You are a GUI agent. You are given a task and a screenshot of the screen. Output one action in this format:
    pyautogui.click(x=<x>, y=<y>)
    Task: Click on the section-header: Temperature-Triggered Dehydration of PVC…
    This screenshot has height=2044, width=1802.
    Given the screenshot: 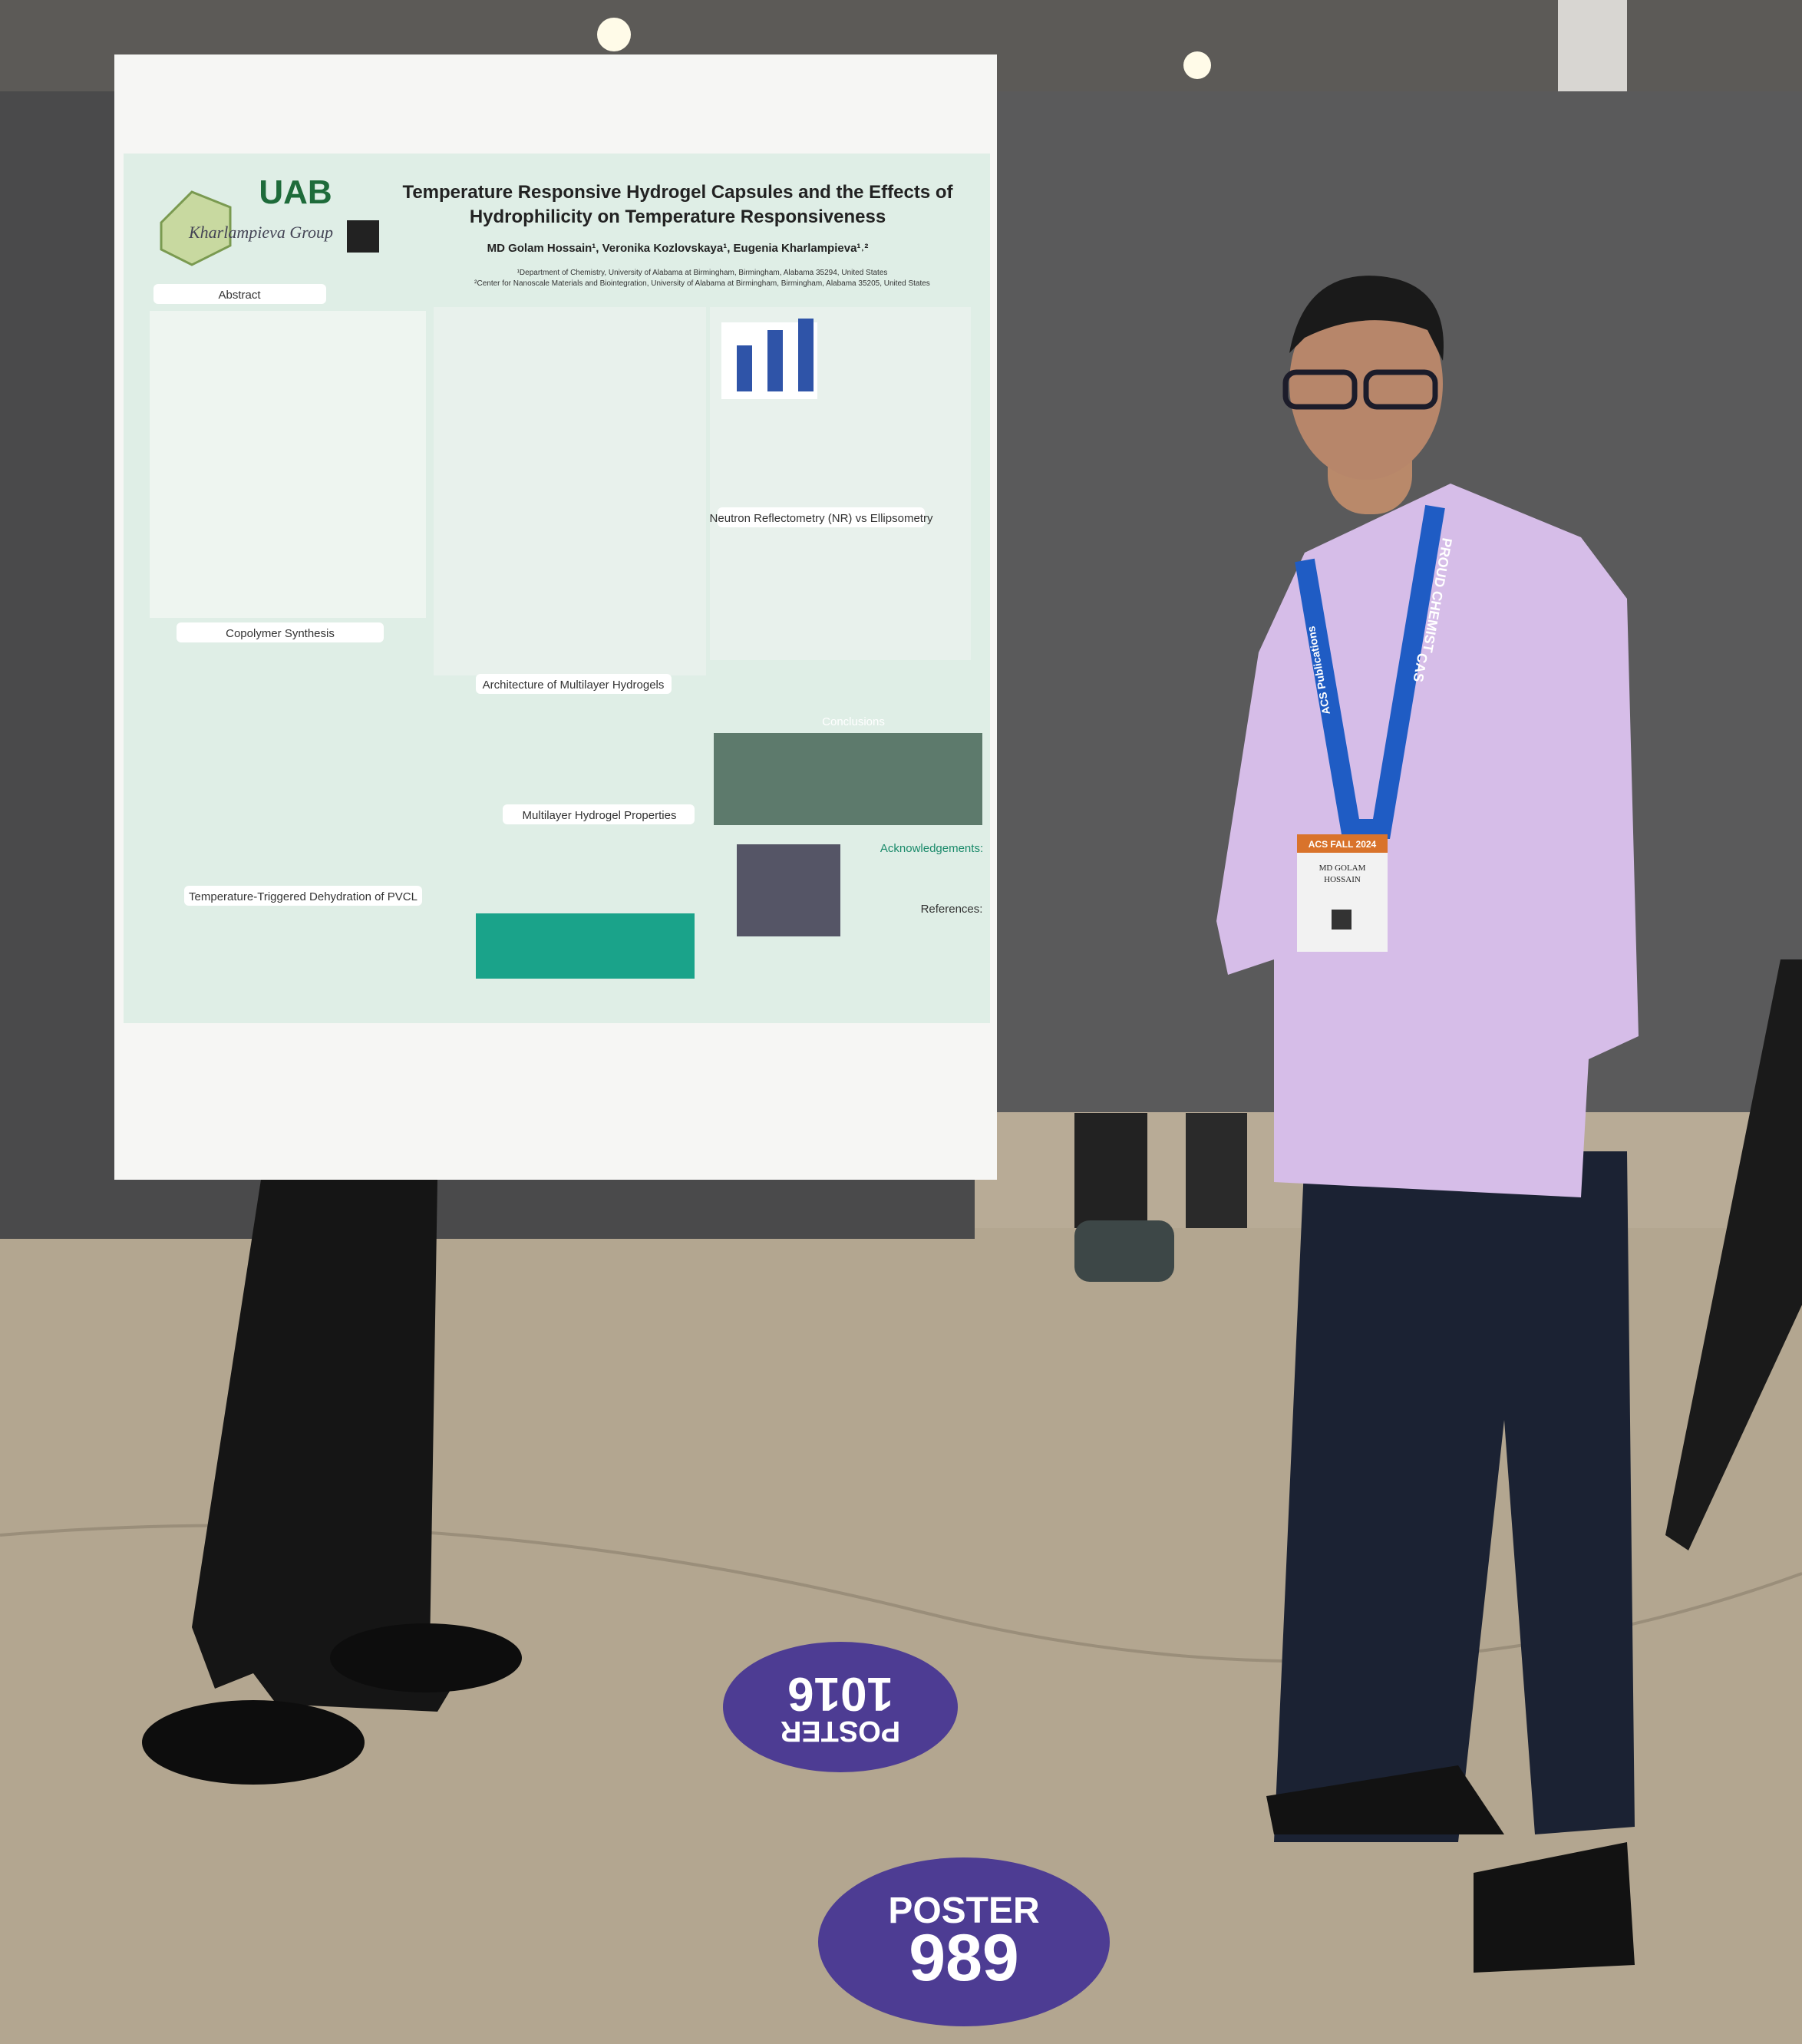 What is the action you would take?
    pyautogui.click(x=303, y=896)
    